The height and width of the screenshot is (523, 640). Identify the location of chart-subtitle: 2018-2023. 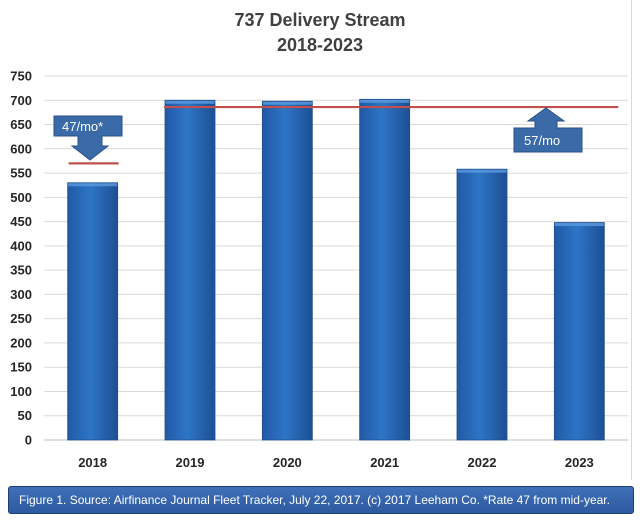
(320, 45).